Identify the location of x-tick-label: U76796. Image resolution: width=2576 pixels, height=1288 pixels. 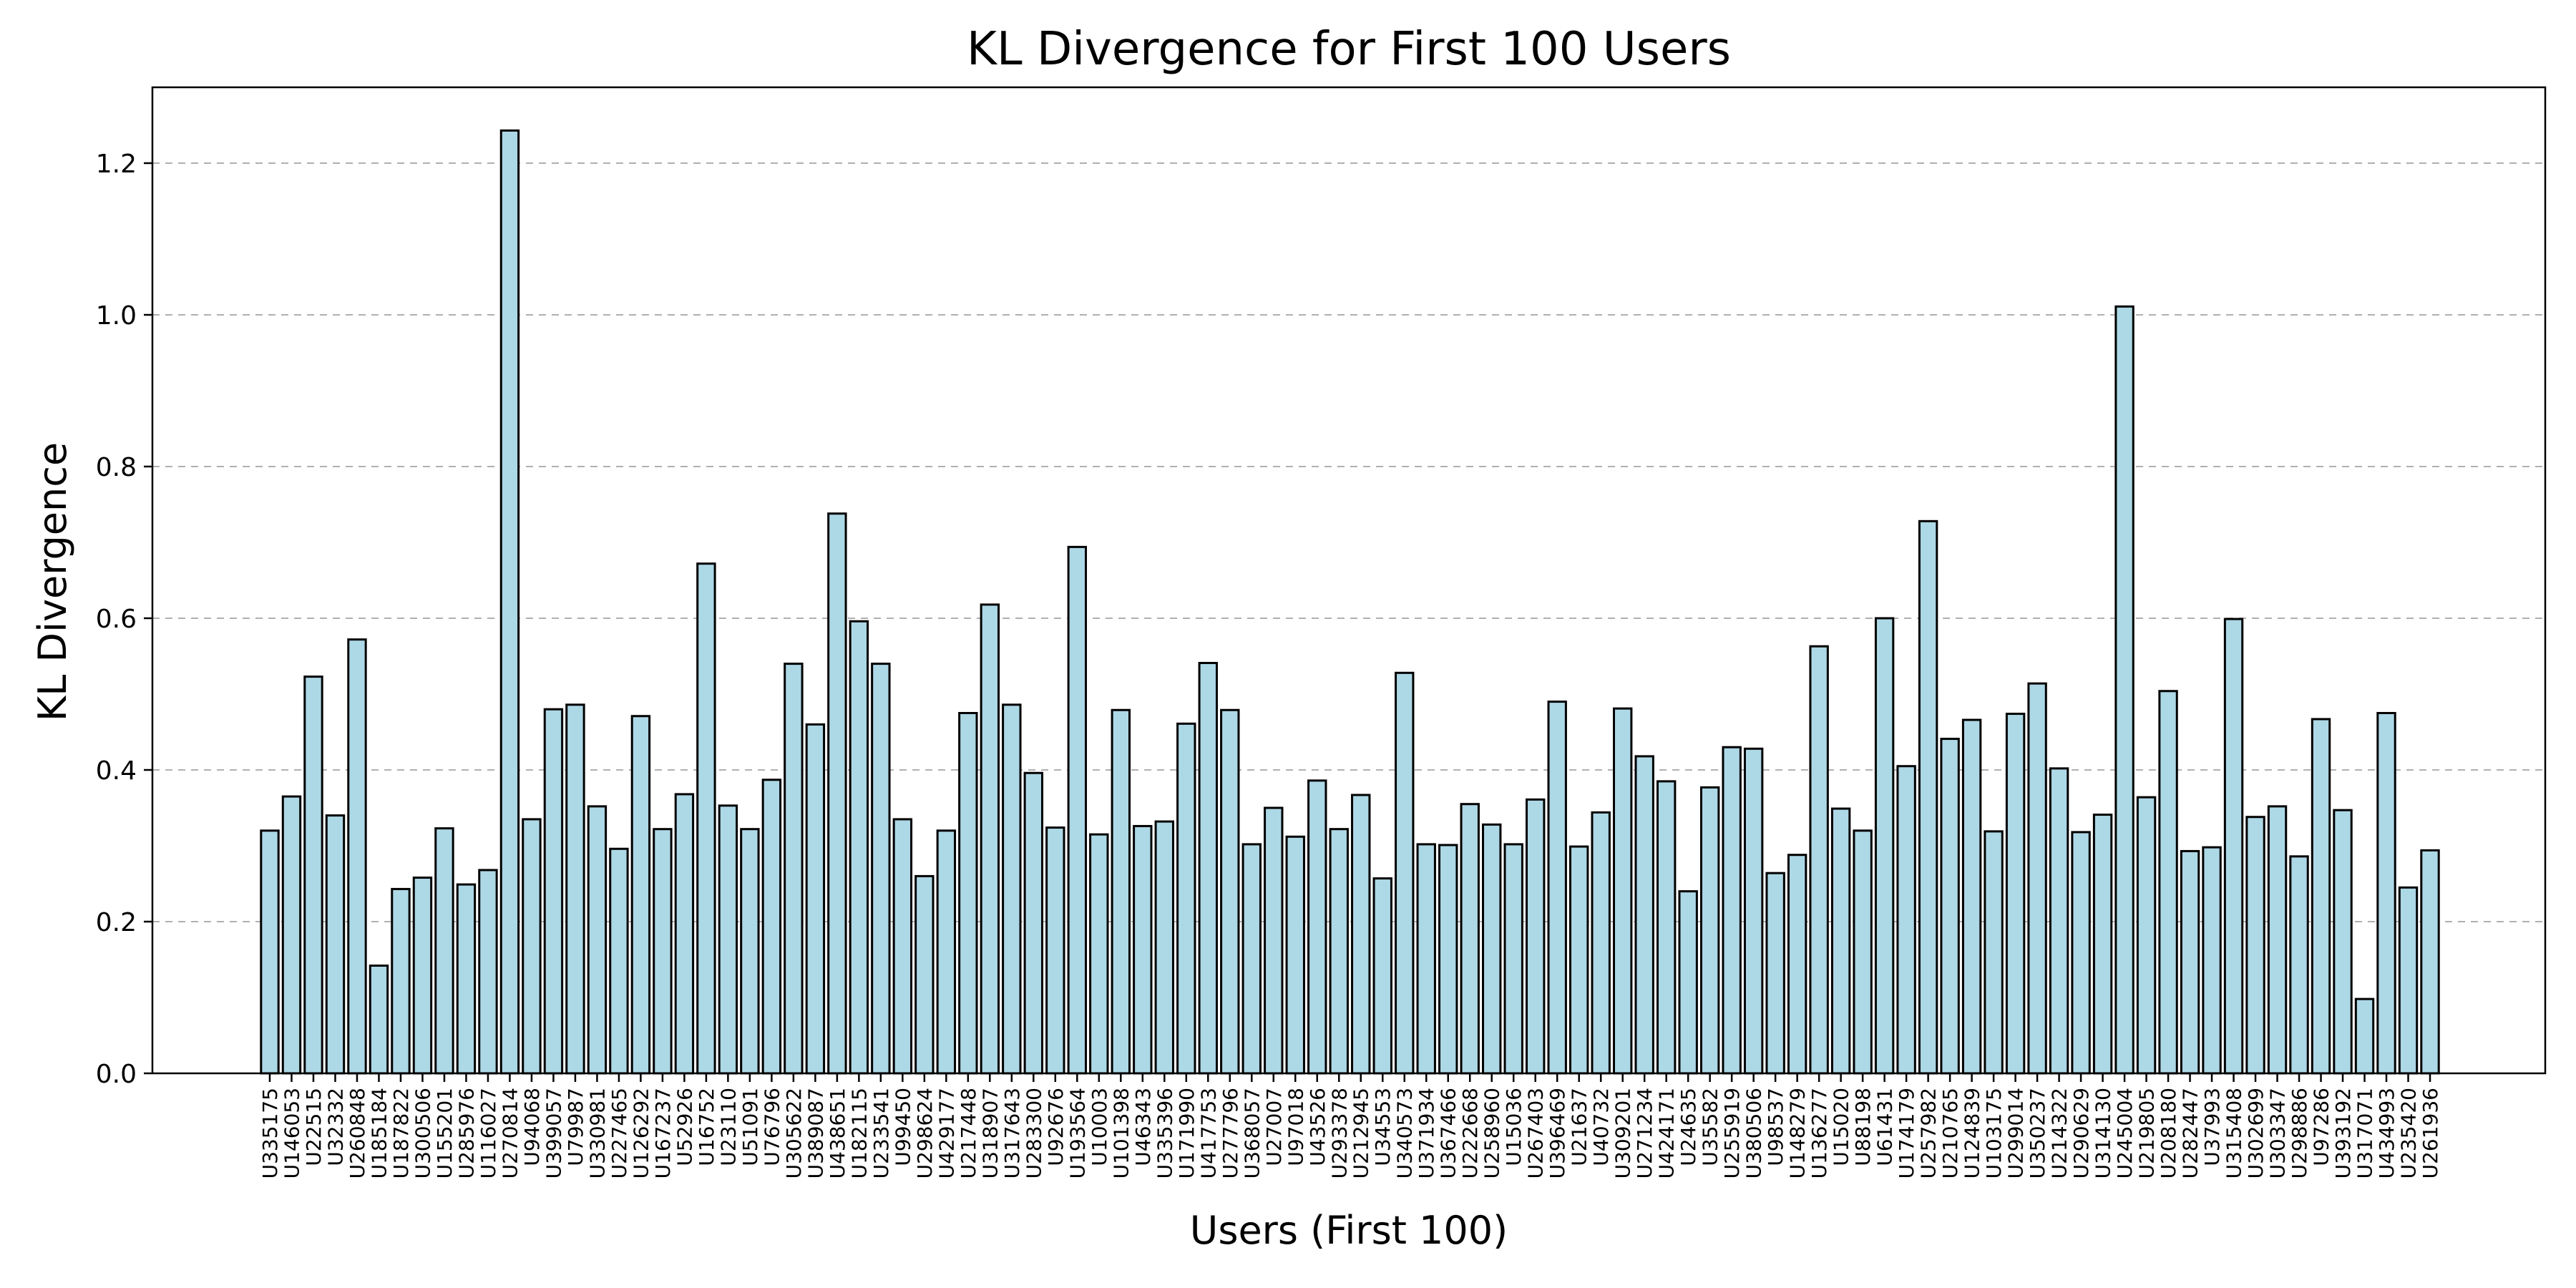
(772, 1127).